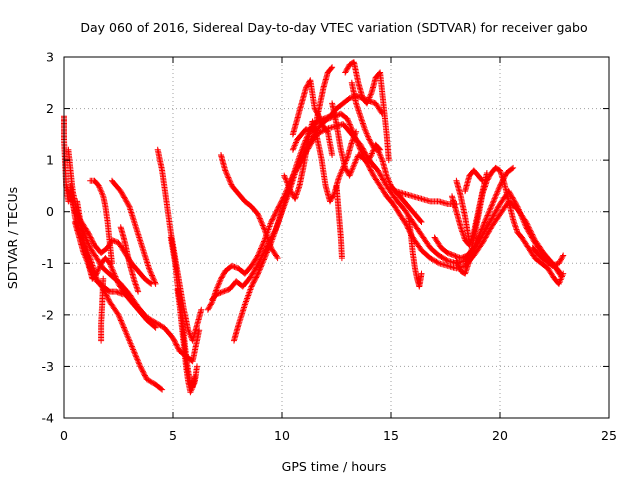 The height and width of the screenshot is (480, 640). What do you see at coordinates (50, 211) in the screenshot?
I see `y-tick-label: 0` at bounding box center [50, 211].